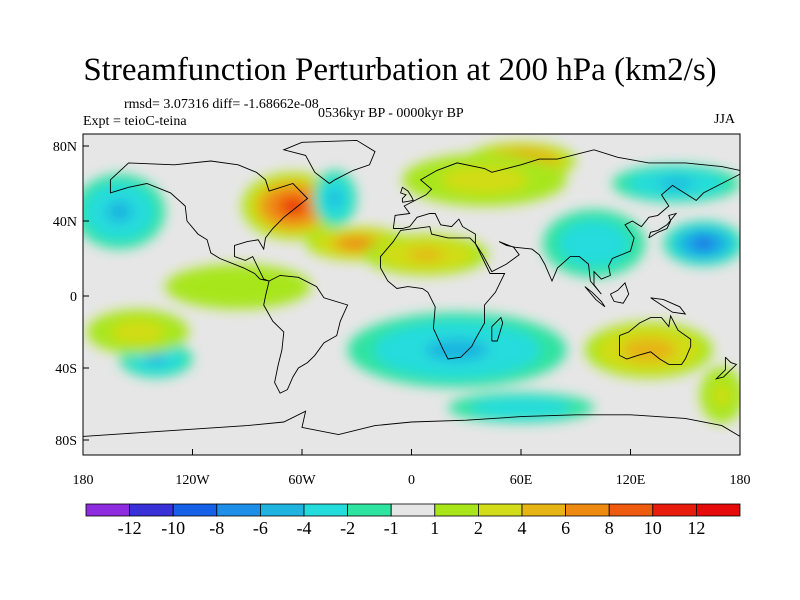 The height and width of the screenshot is (600, 800). Describe the element at coordinates (73, 297) in the screenshot. I see `y-tick-label: 0` at that location.